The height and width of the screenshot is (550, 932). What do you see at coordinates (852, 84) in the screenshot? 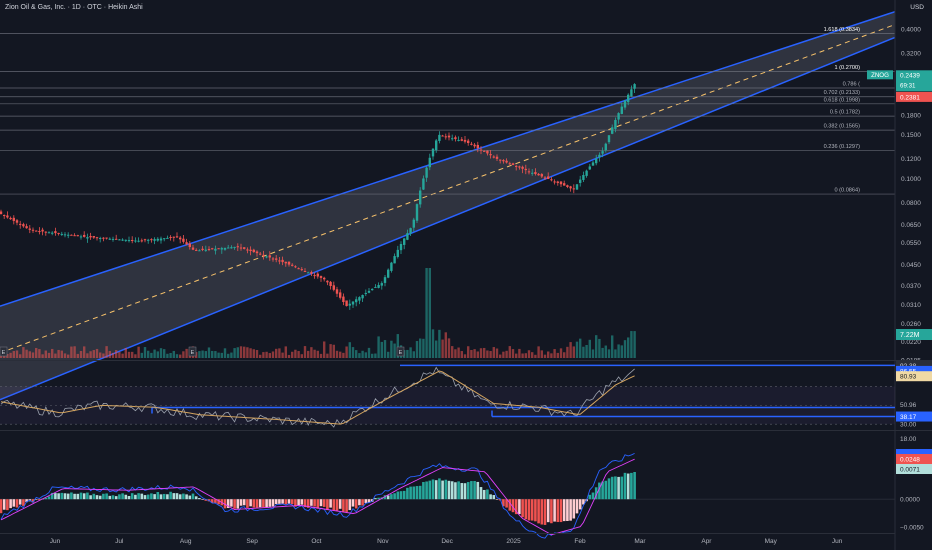
I see `fib-label: 0.786 (` at bounding box center [852, 84].